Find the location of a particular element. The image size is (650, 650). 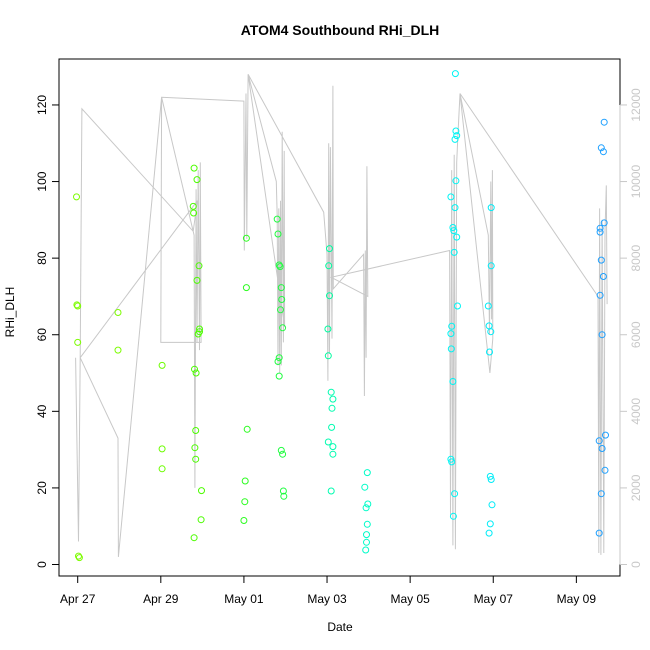

y-tick-label: 0 is located at coordinates (42, 564).